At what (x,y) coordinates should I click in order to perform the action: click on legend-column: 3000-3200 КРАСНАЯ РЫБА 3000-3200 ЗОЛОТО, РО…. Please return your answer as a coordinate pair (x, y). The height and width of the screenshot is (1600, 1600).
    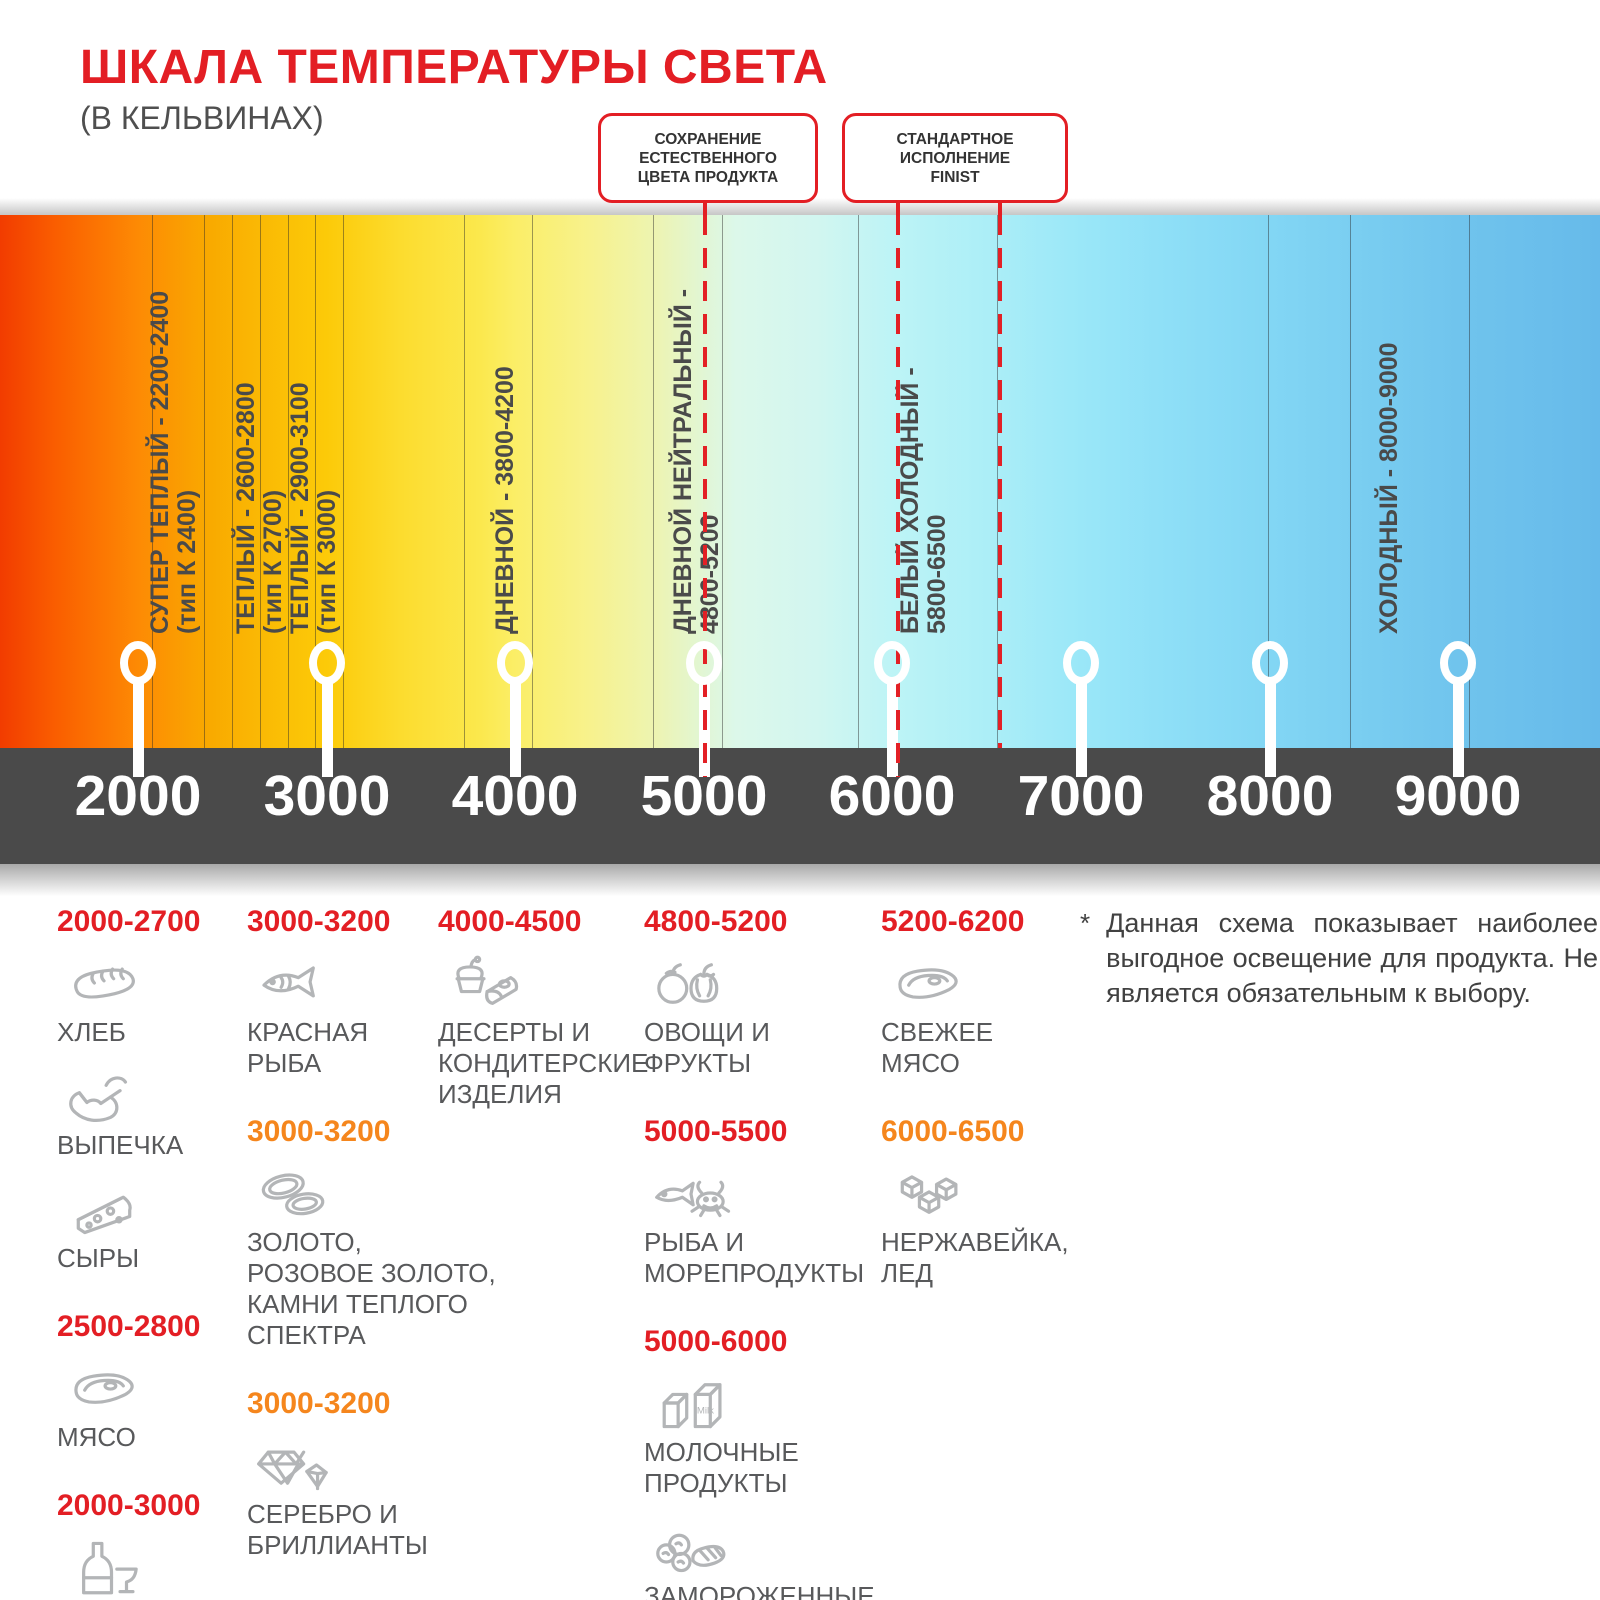
    Looking at the image, I should click on (374, 1251).